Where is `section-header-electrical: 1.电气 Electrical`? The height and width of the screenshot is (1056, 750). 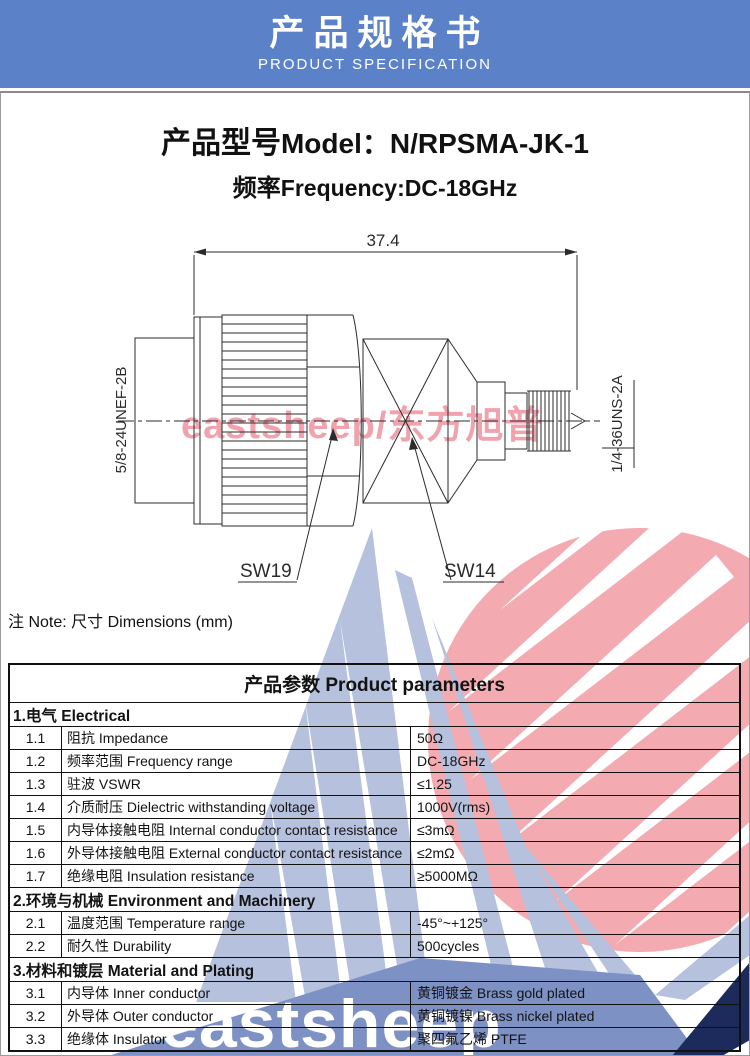
section-header-electrical: 1.电气 Electrical is located at coordinates (374, 715).